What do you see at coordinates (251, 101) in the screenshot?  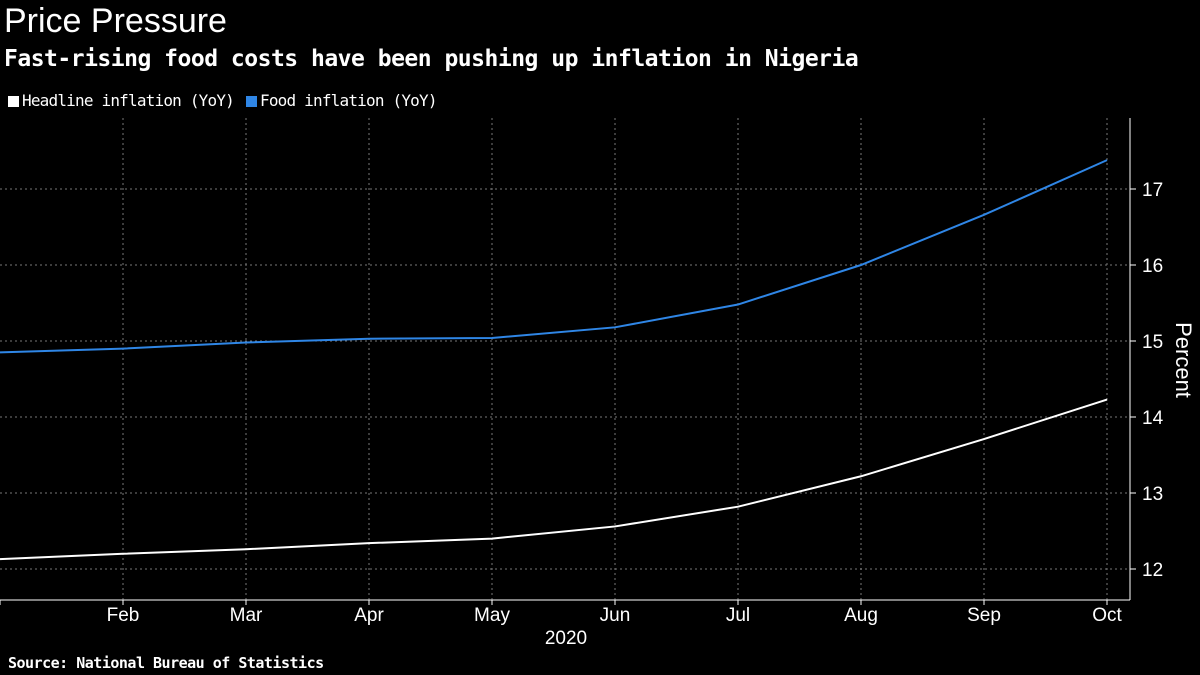 I see `legend-swatch-food` at bounding box center [251, 101].